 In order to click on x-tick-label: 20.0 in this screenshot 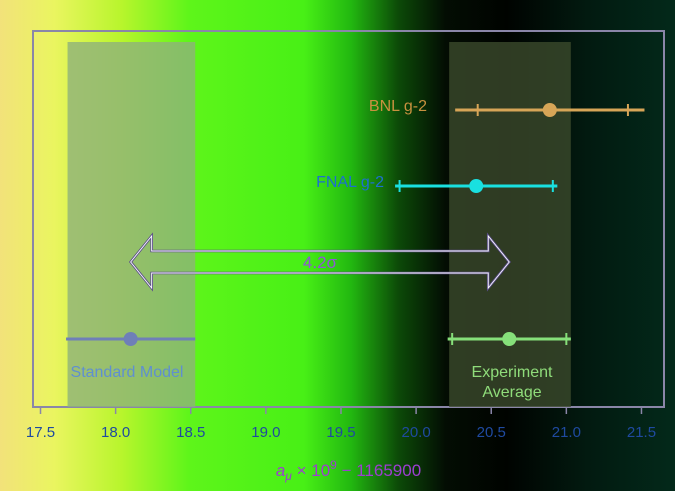, I will do `click(416, 432)`.